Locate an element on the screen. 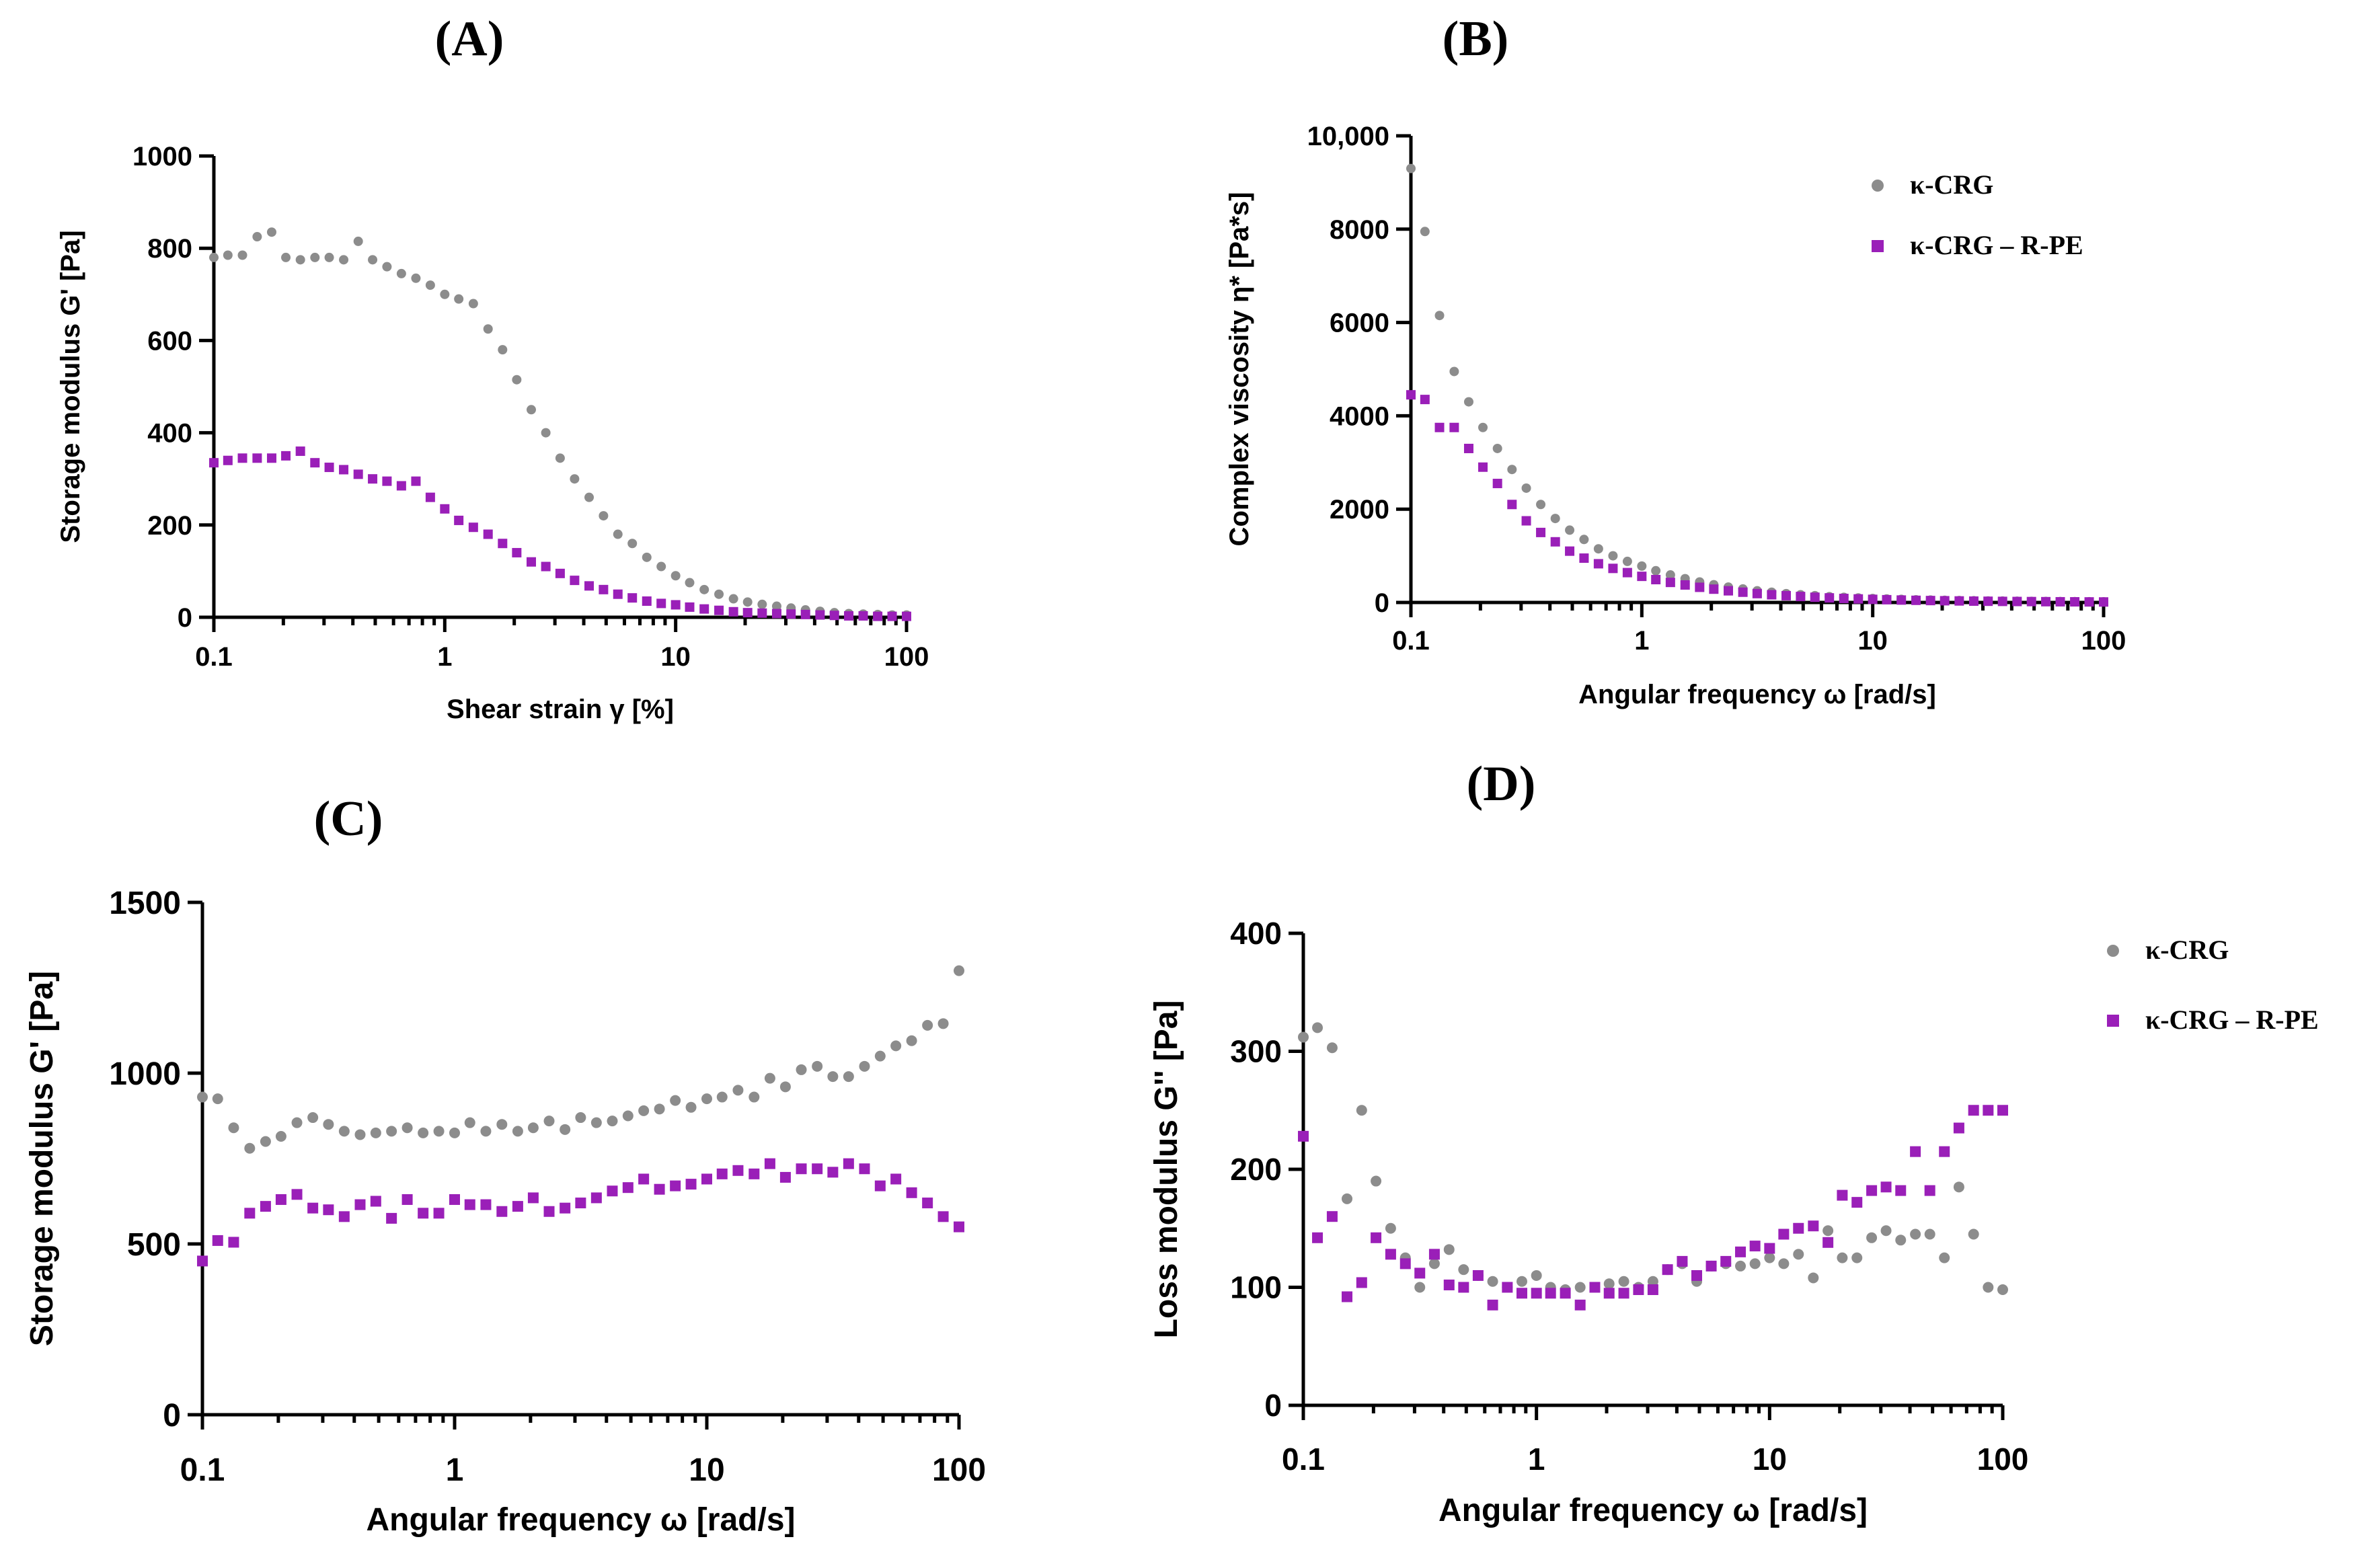  legend-label: κ-CRG is located at coordinates (2187, 950).